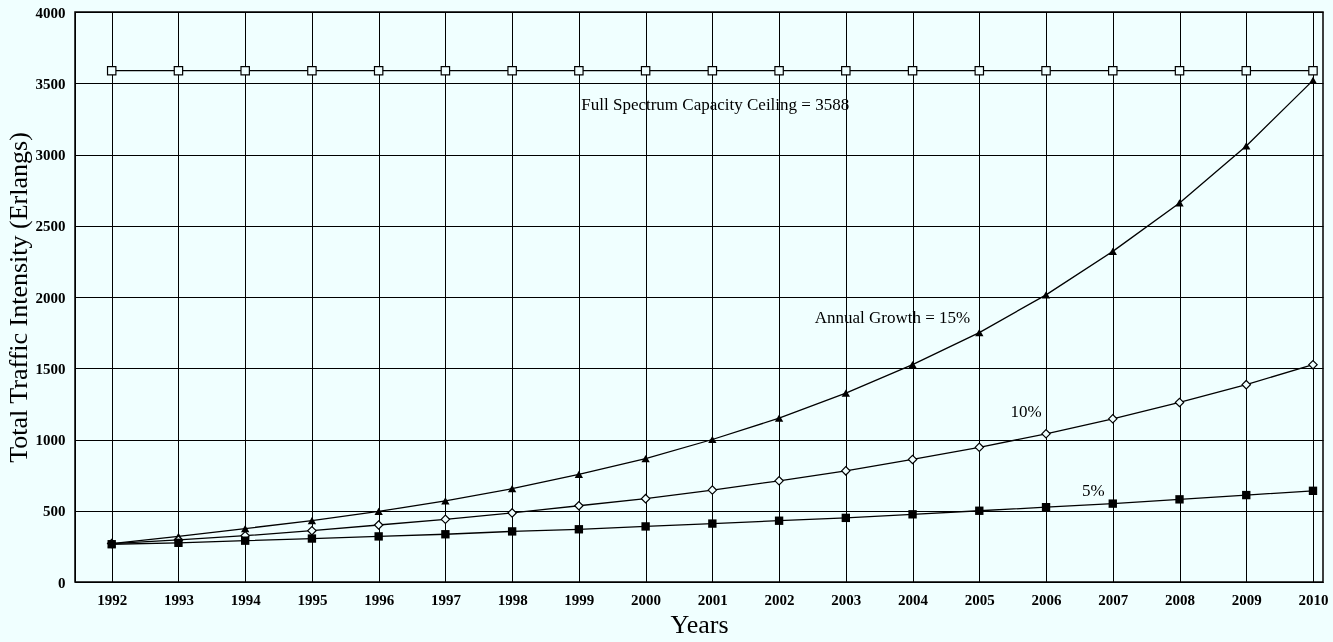 The height and width of the screenshot is (642, 1333). I want to click on x-tick-label: 2003, so click(846, 599).